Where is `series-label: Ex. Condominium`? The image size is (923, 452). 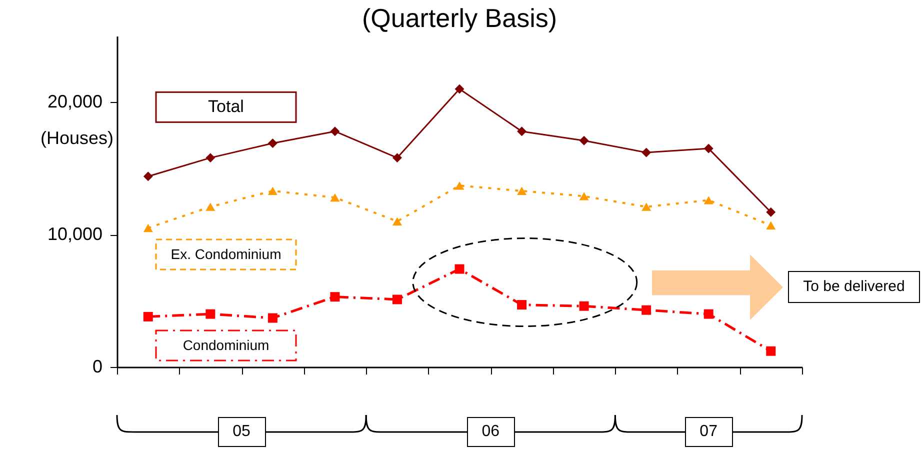 series-label: Ex. Condominium is located at coordinates (226, 254).